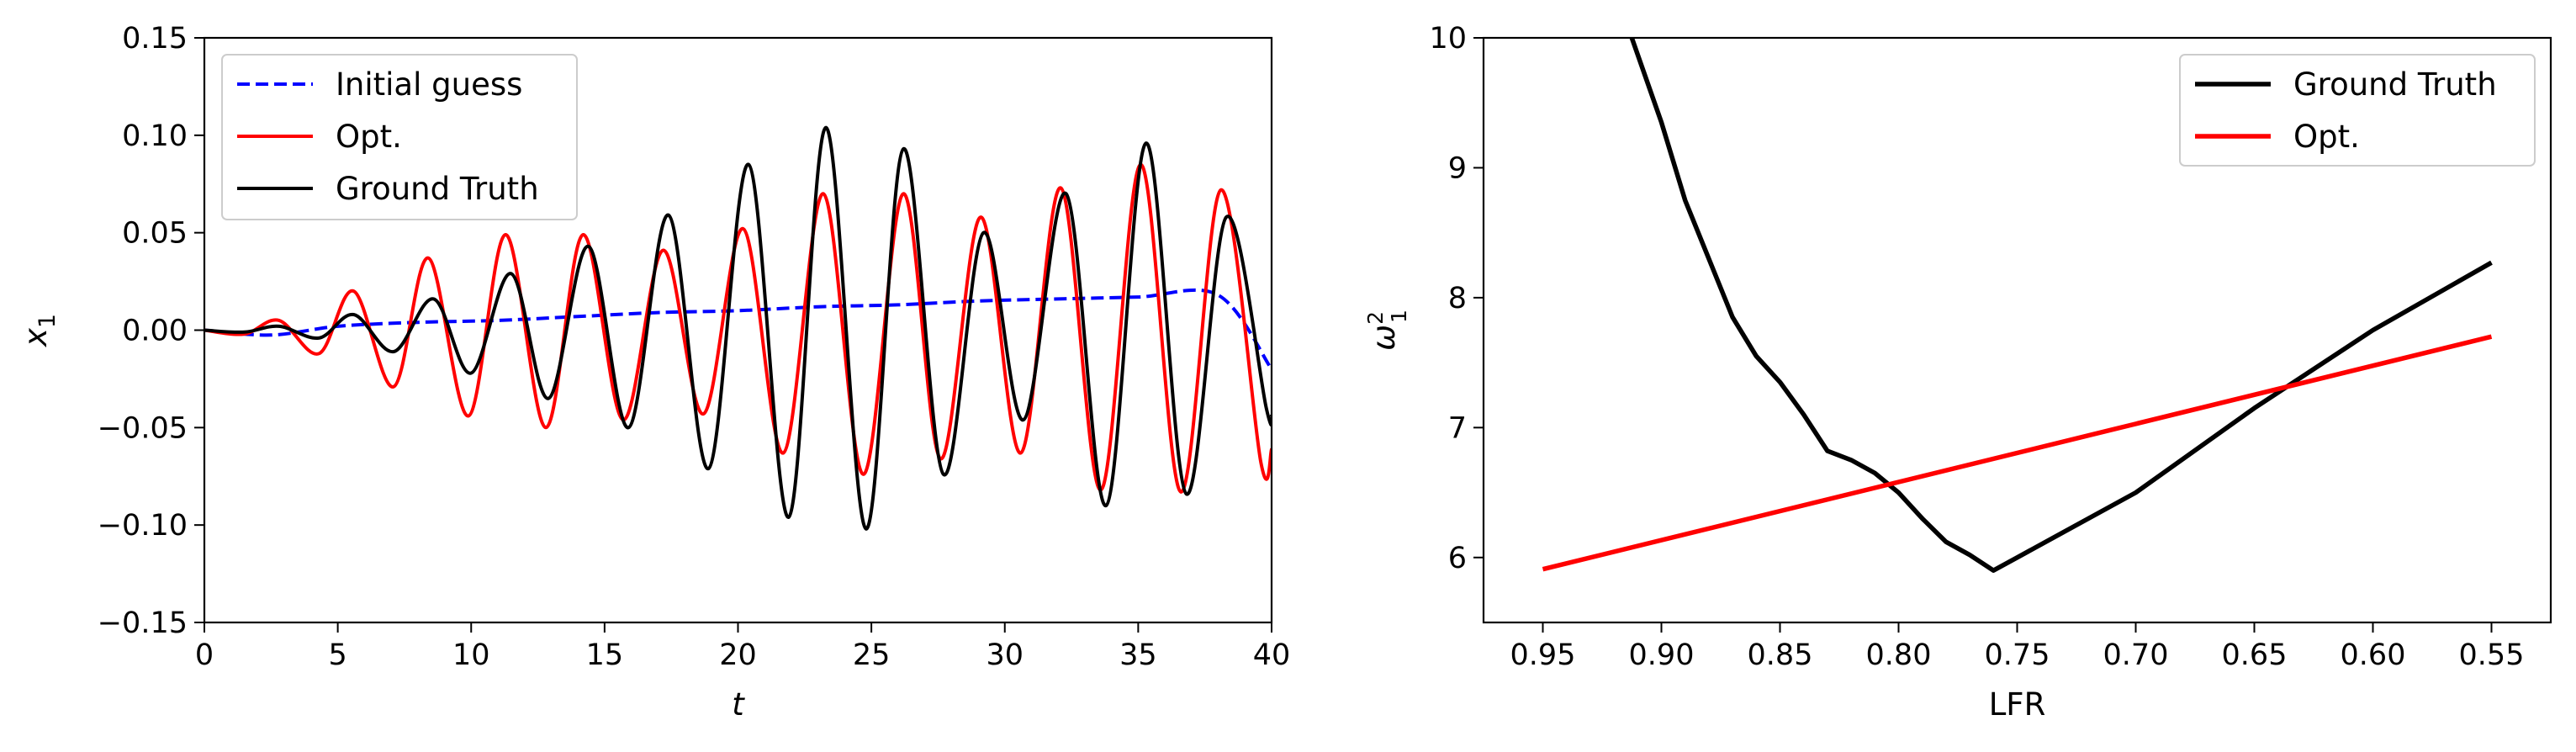  Describe the element at coordinates (155, 331) in the screenshot. I see `y-tick-label: 0.00` at that location.